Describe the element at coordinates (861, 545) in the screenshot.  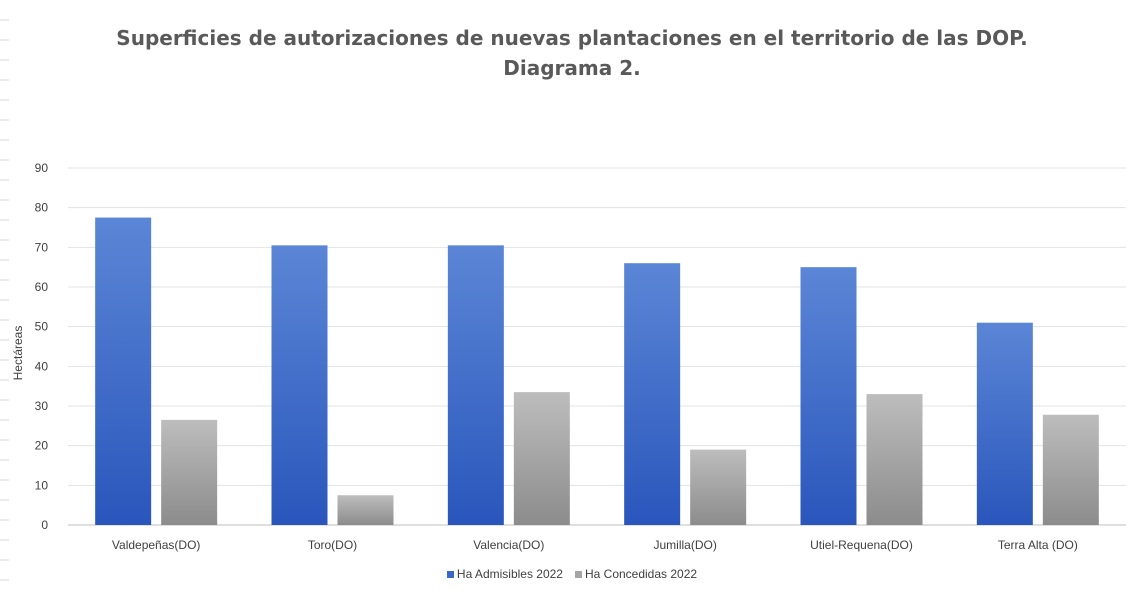
I see `x-tick-label: Utiel-Requena(DO)` at that location.